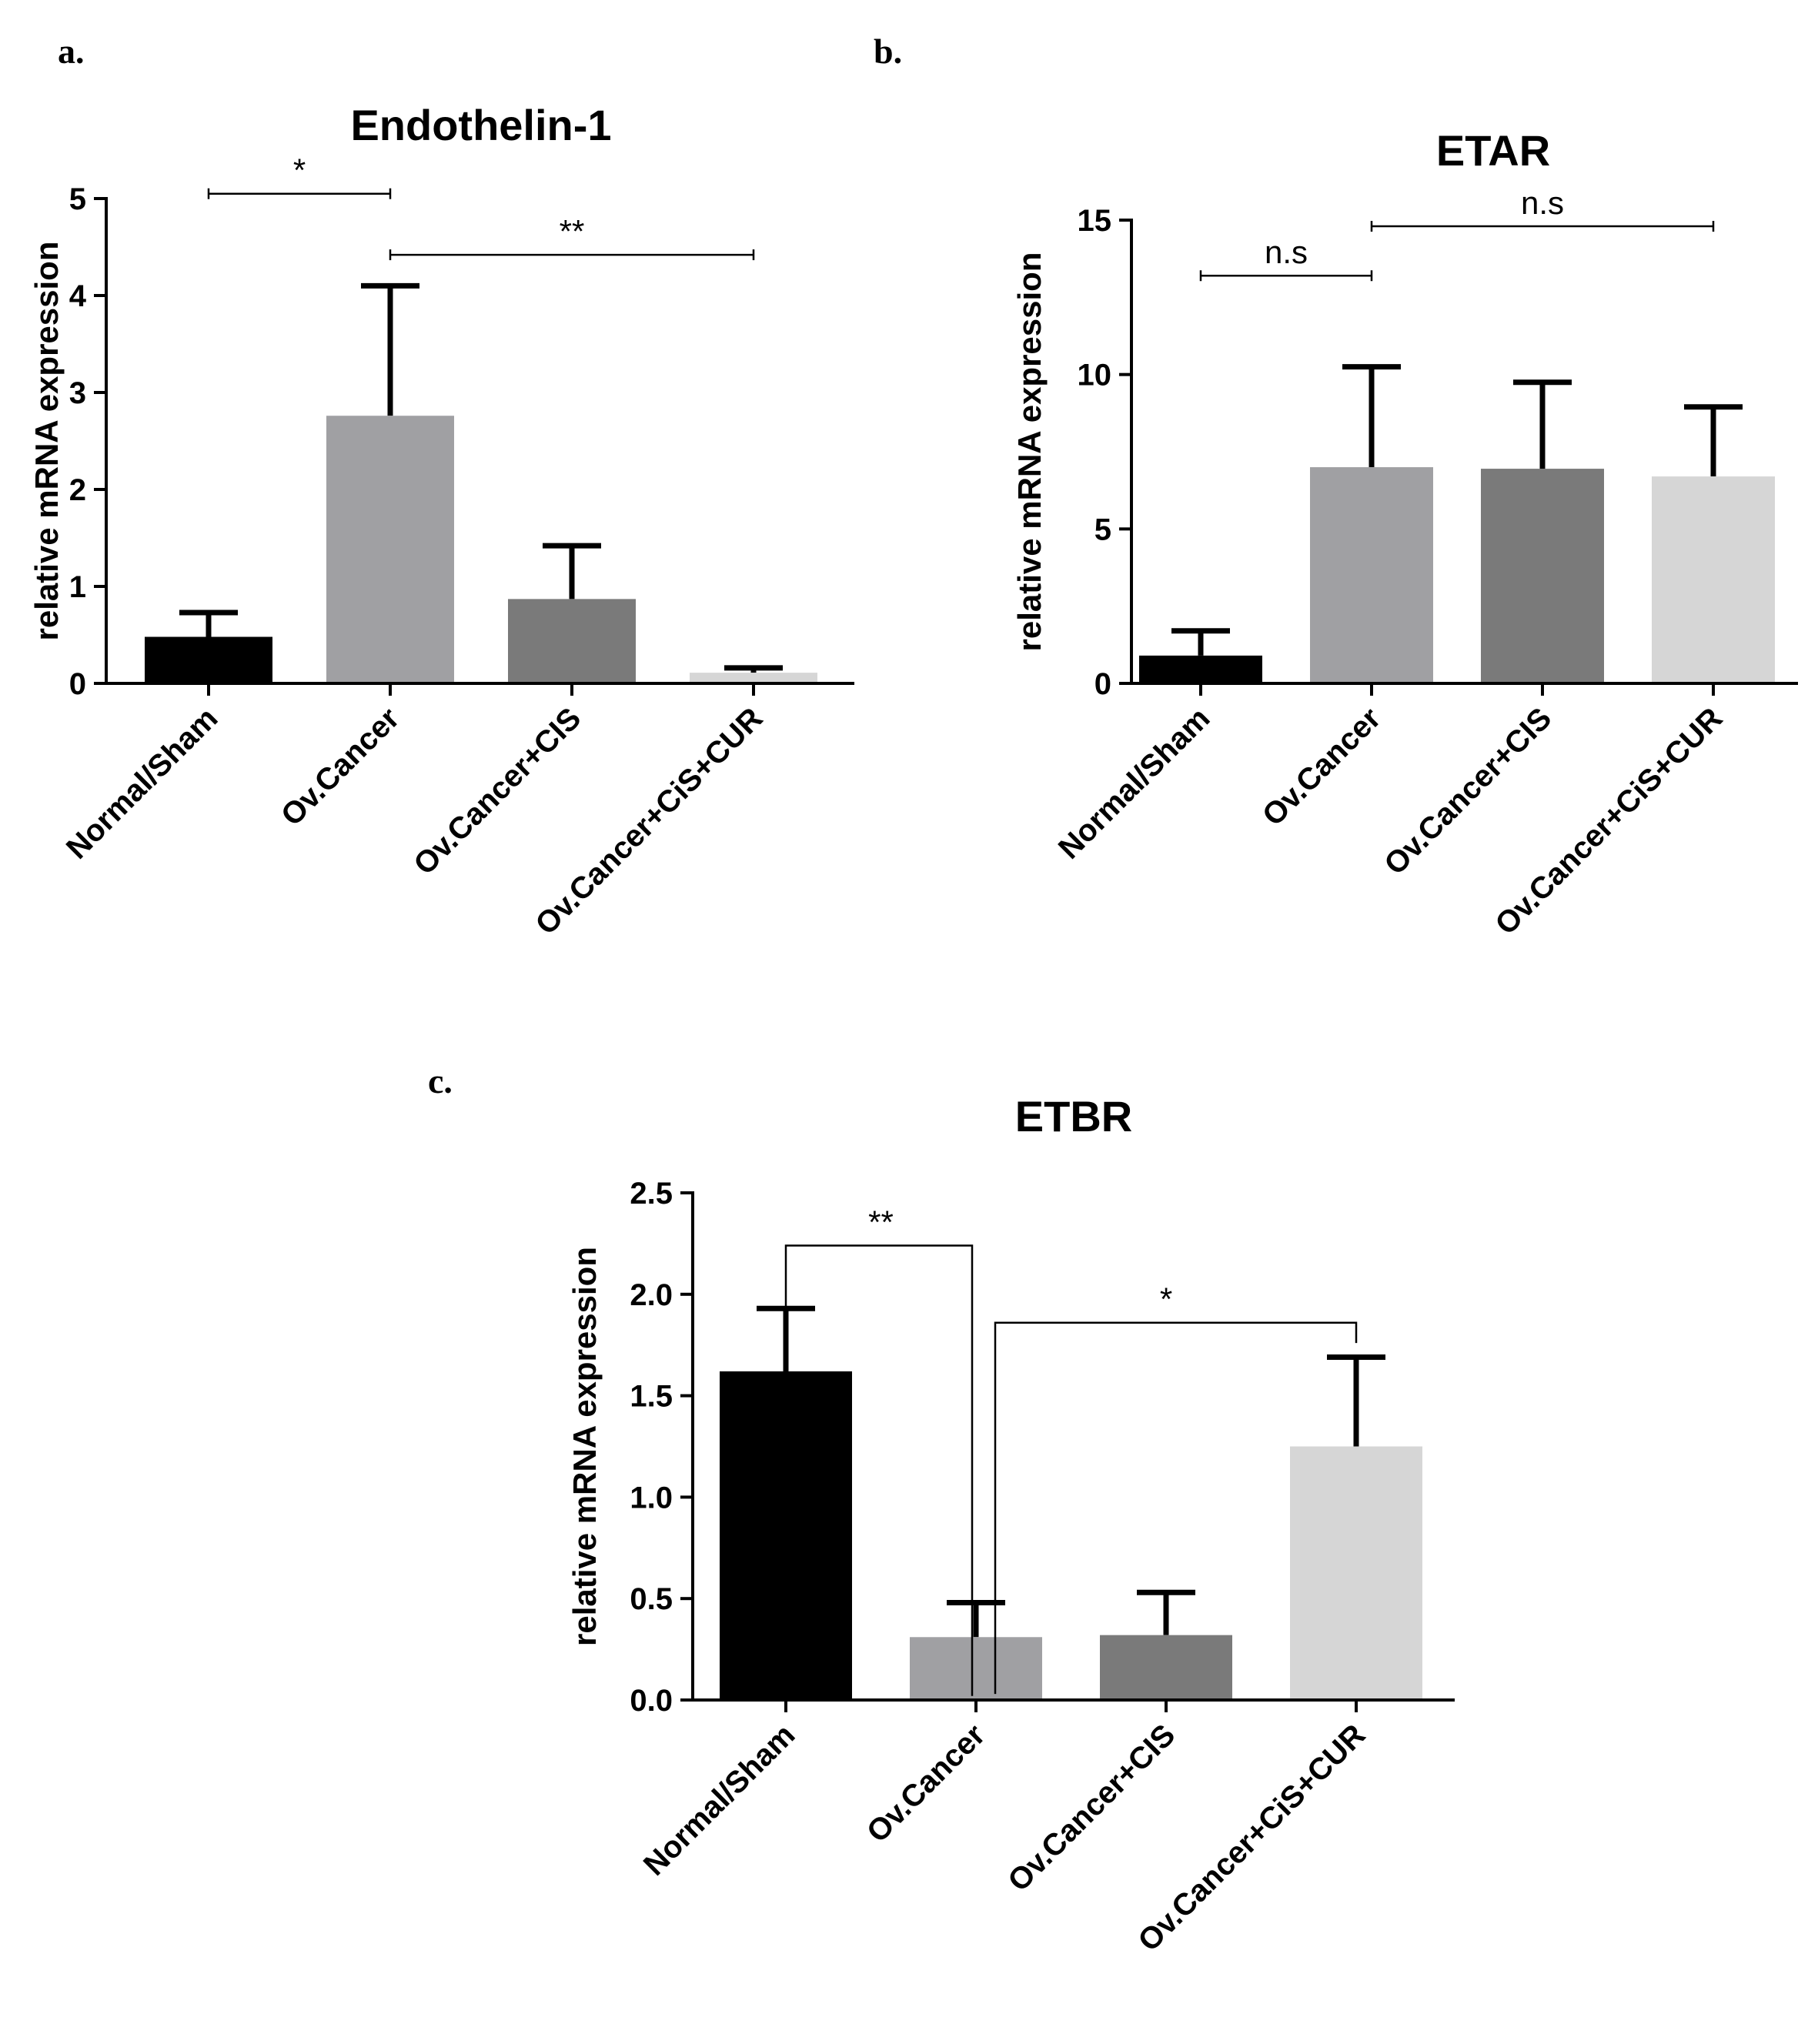 The image size is (1818, 2044). Describe the element at coordinates (651, 1295) in the screenshot. I see `y-tick-label: 2.0` at that location.